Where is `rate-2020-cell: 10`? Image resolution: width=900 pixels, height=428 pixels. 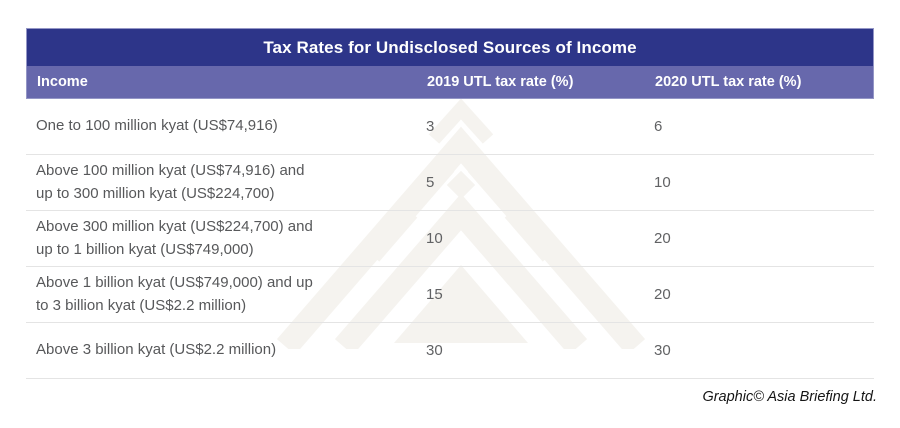 rate-2020-cell: 10 is located at coordinates (662, 182).